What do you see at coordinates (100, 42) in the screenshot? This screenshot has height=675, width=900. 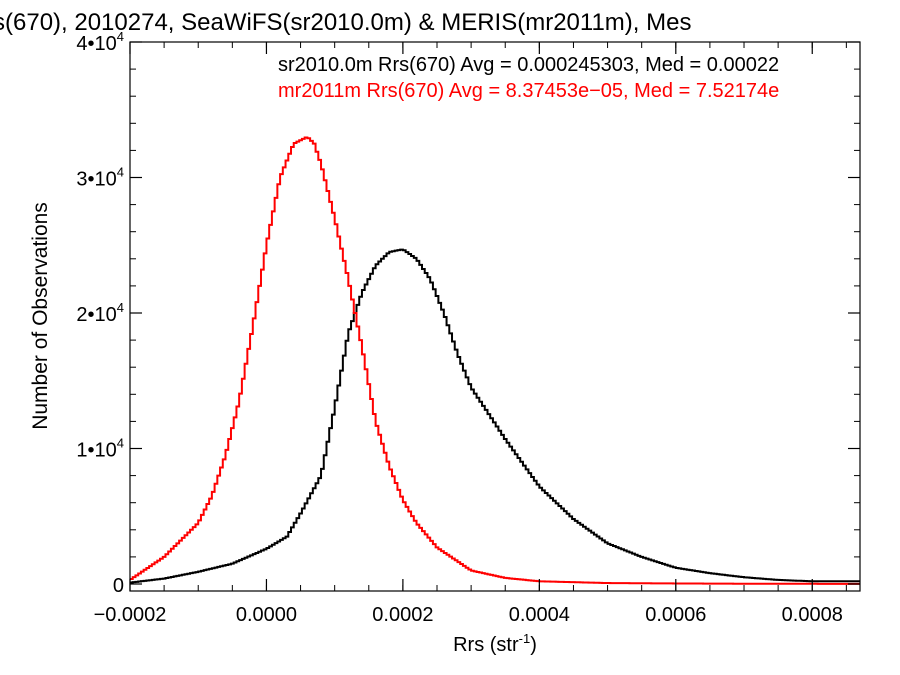 I see `y-tick-label-4: 4•104` at bounding box center [100, 42].